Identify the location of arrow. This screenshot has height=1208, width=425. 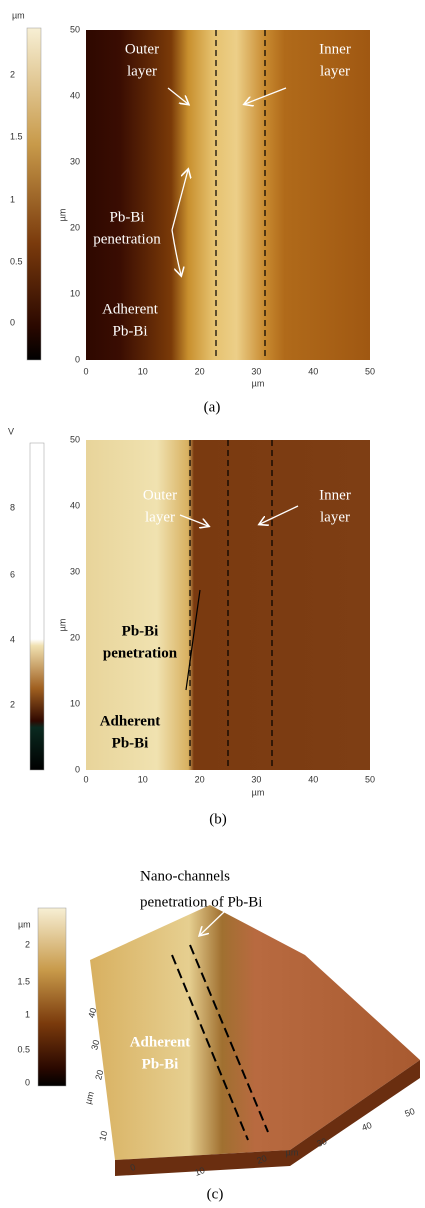
(212, 923).